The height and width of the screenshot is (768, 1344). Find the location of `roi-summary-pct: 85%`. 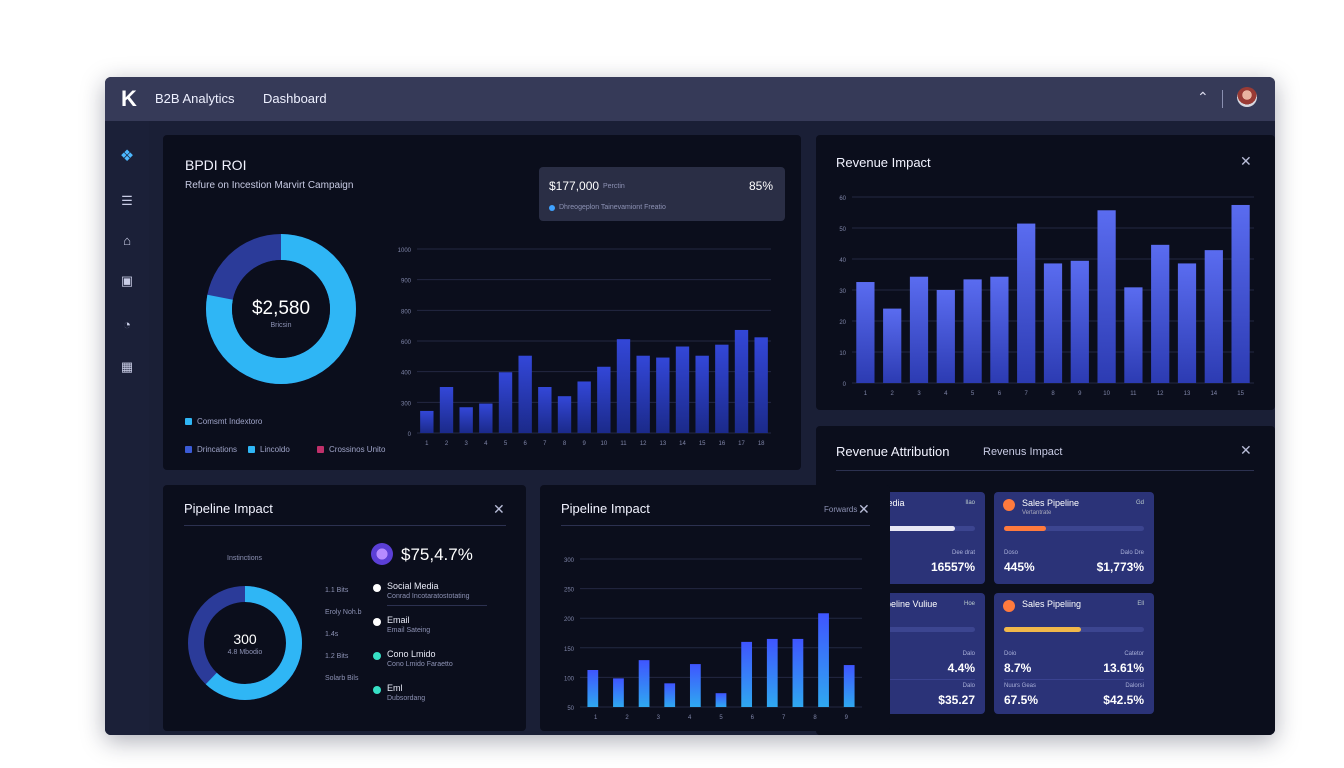

roi-summary-pct: 85% is located at coordinates (760, 186).